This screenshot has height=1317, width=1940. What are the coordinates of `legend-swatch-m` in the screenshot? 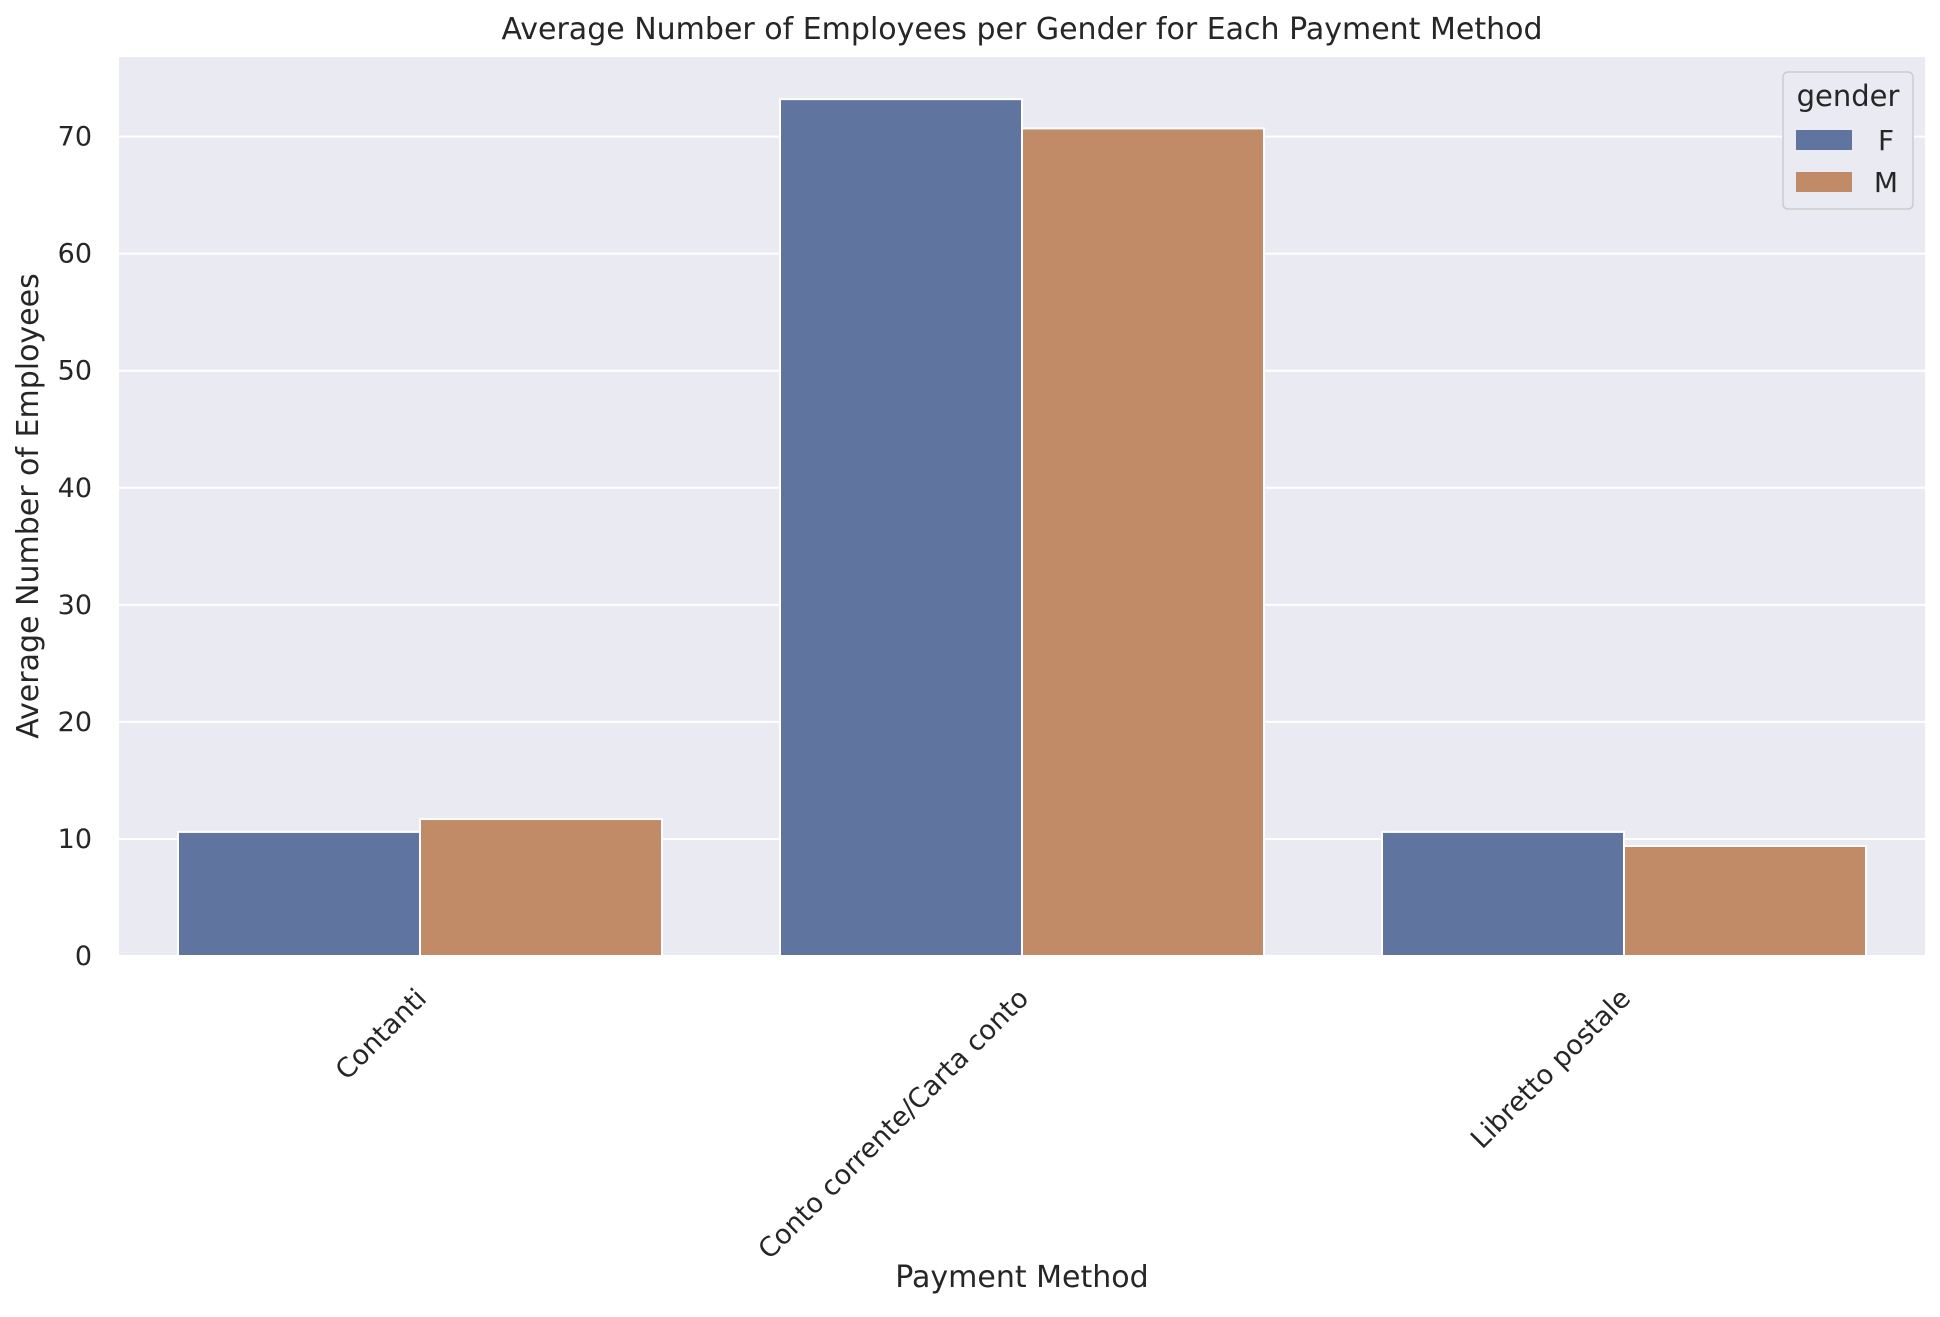 It's located at (1824, 182).